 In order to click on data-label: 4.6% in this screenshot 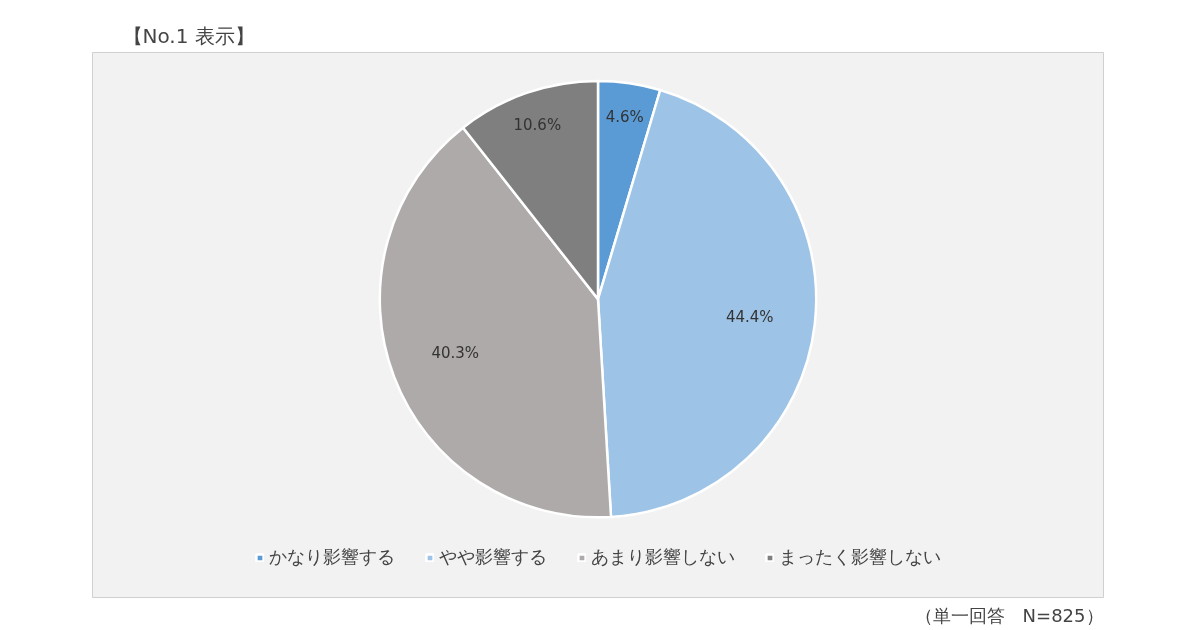, I will do `click(624, 116)`.